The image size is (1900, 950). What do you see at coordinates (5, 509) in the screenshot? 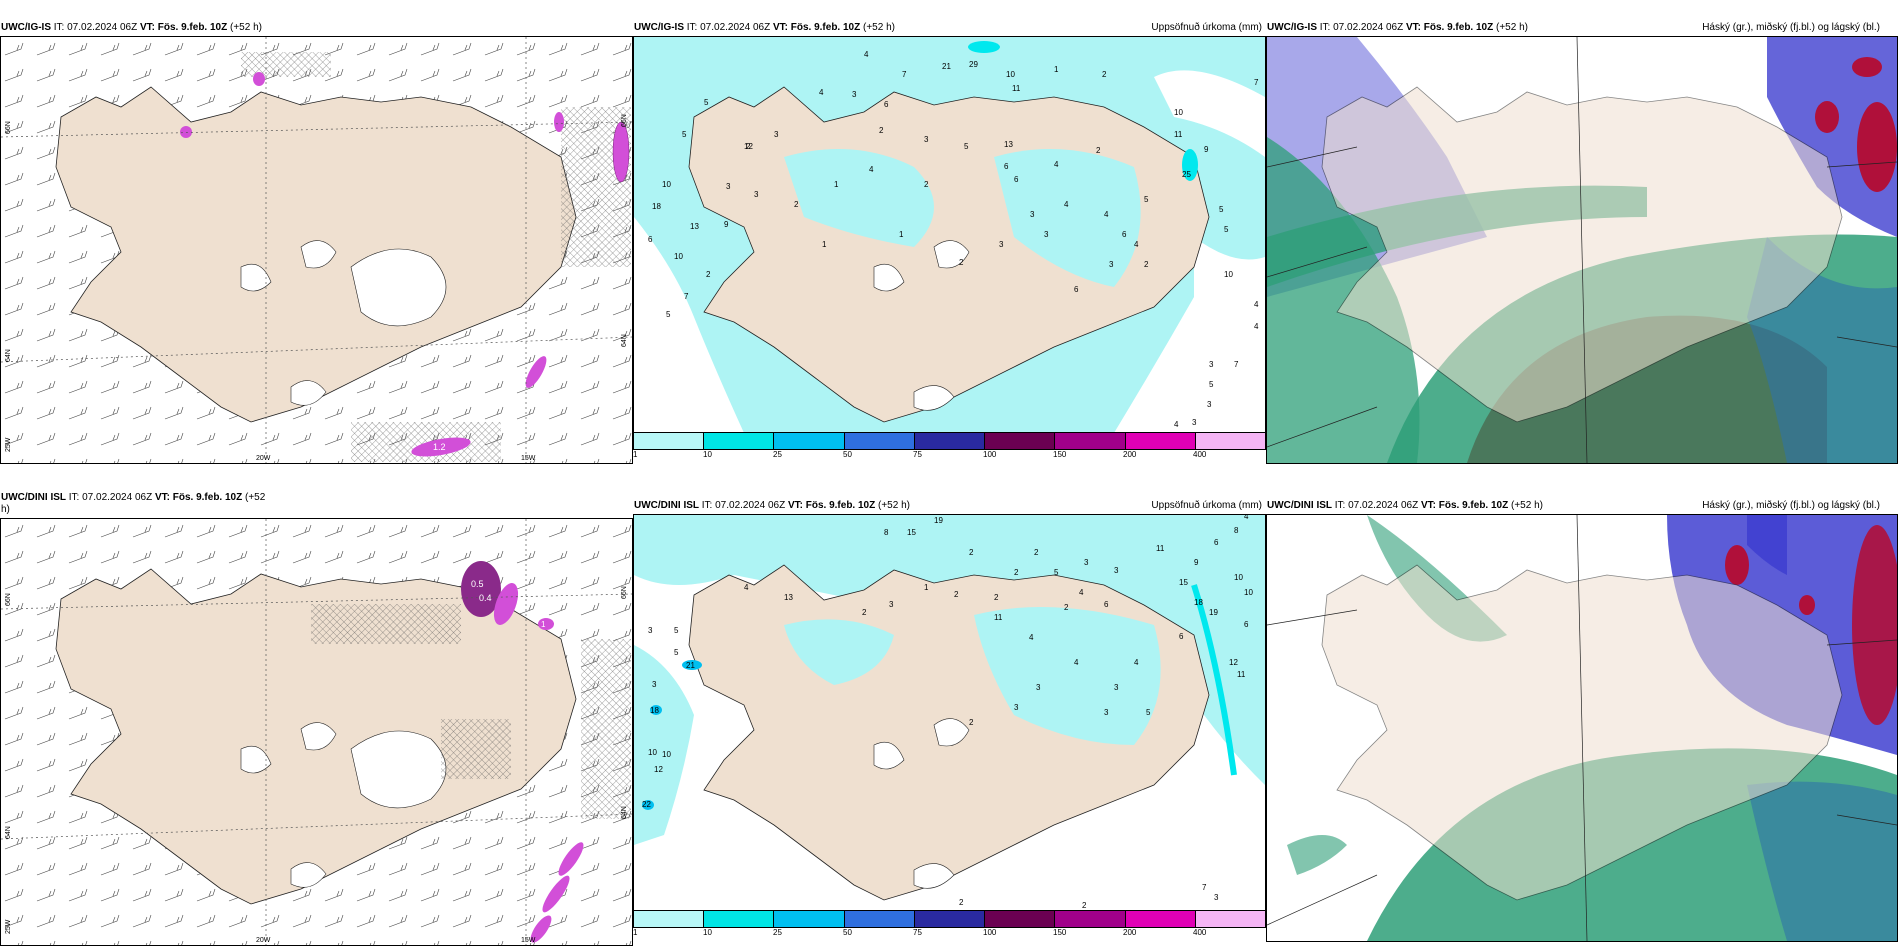
I see `panel-title-line2: h)` at bounding box center [5, 509].